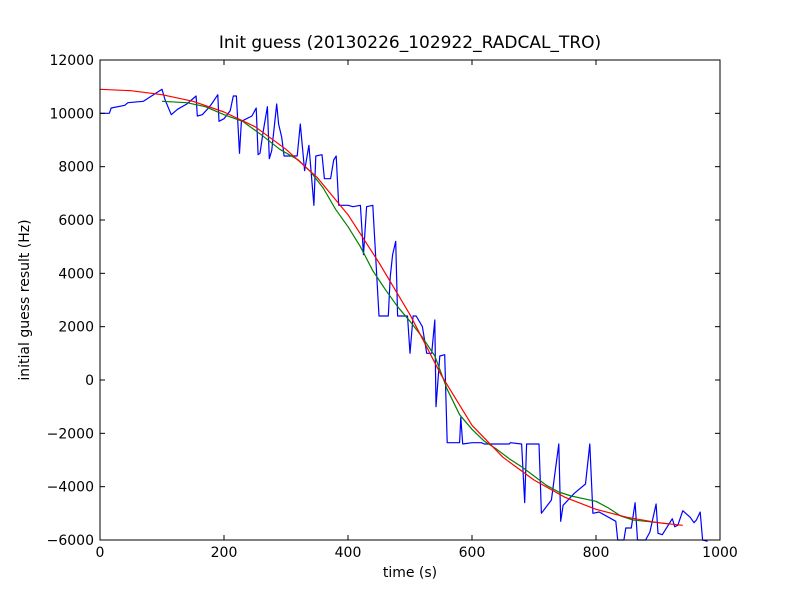  I want to click on y-tick-label: −4000, so click(70, 488).